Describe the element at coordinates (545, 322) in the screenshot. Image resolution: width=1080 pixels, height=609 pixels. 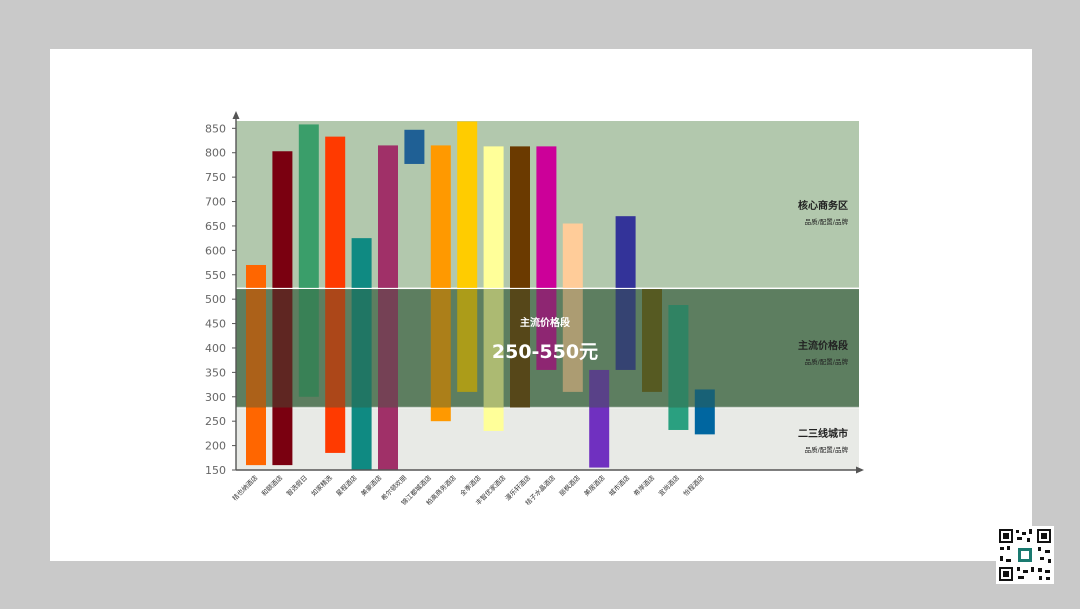
I see `annotation-label: 主流价格段` at that location.